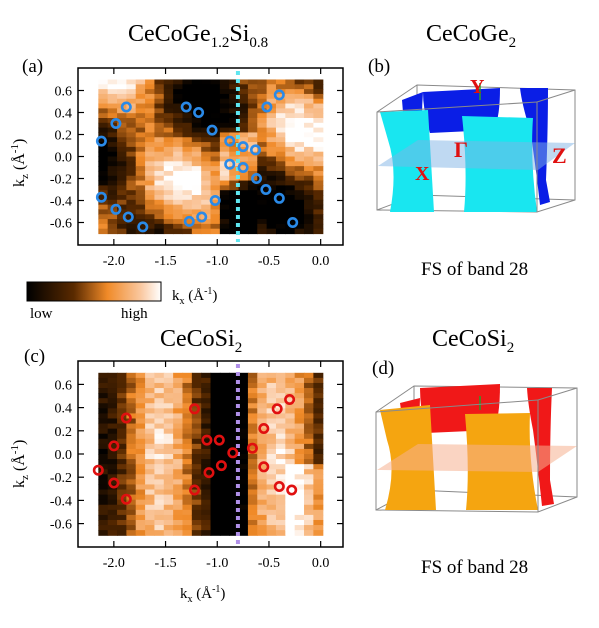  What do you see at coordinates (165, 261) in the screenshot?
I see `x-tick-label: -1.5` at bounding box center [165, 261].